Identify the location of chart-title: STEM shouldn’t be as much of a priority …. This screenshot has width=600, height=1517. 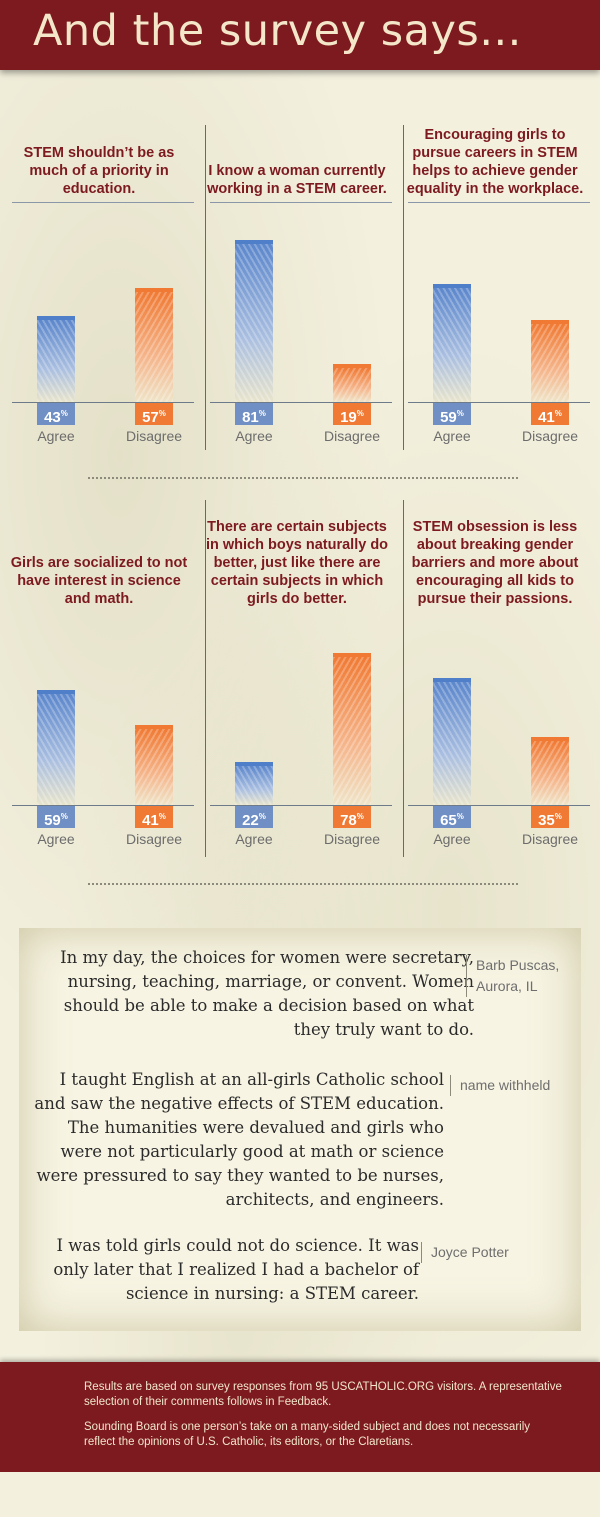
(99, 171).